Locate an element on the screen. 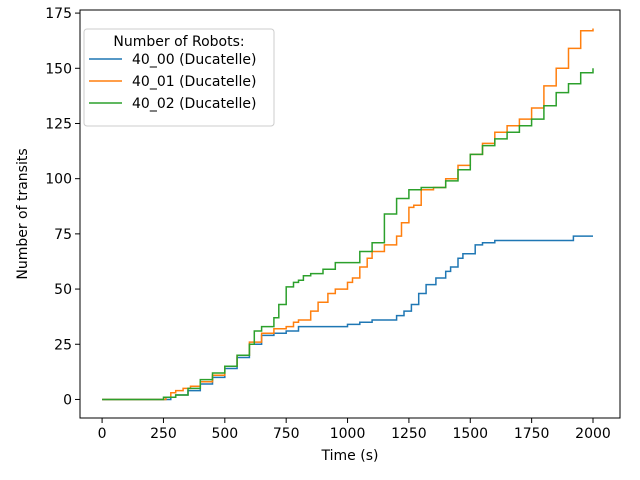 This screenshot has width=640, height=480. x-ticks: 0 250 500 750 1000 1250 1500 1750 2000 is located at coordinates (354, 430).